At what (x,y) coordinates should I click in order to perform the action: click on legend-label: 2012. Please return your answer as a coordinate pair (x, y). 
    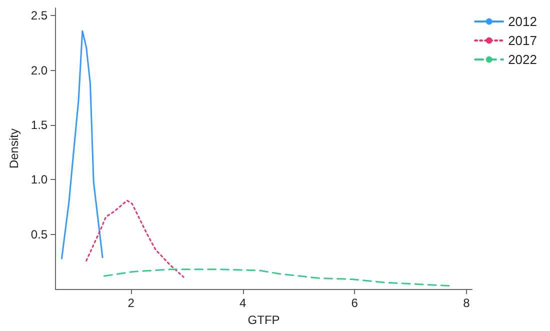
    Looking at the image, I should click on (522, 21).